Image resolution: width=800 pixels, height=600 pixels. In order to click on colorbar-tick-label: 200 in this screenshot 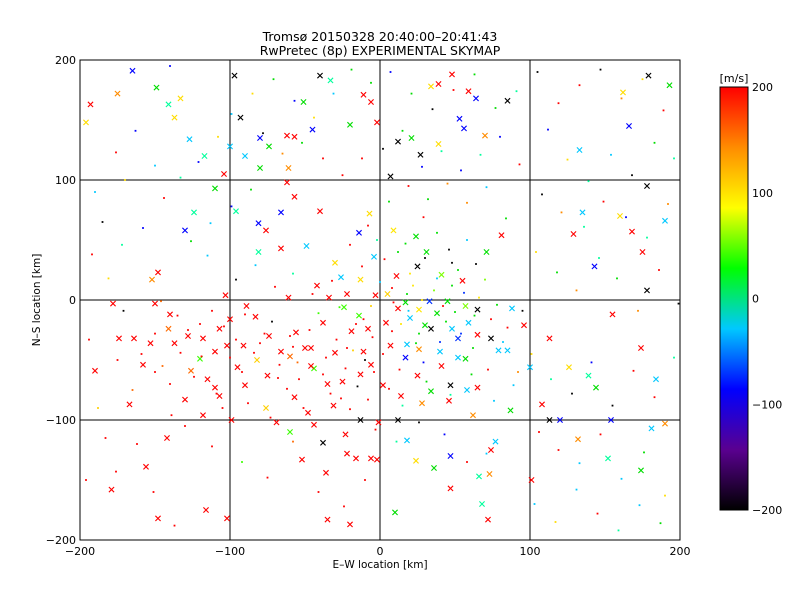, I will do `click(762, 87)`.